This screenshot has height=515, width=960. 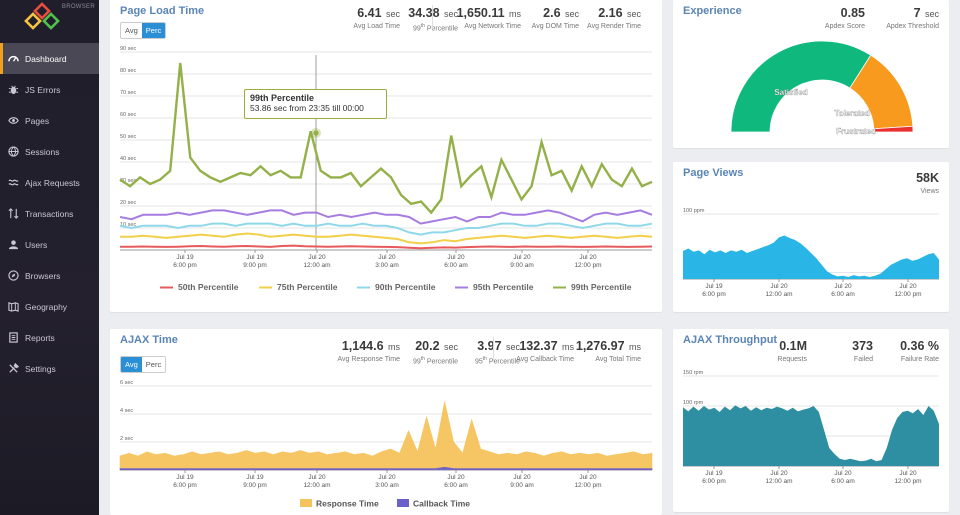 I want to click on metric-label: 95th Percentile, so click(x=497, y=361).